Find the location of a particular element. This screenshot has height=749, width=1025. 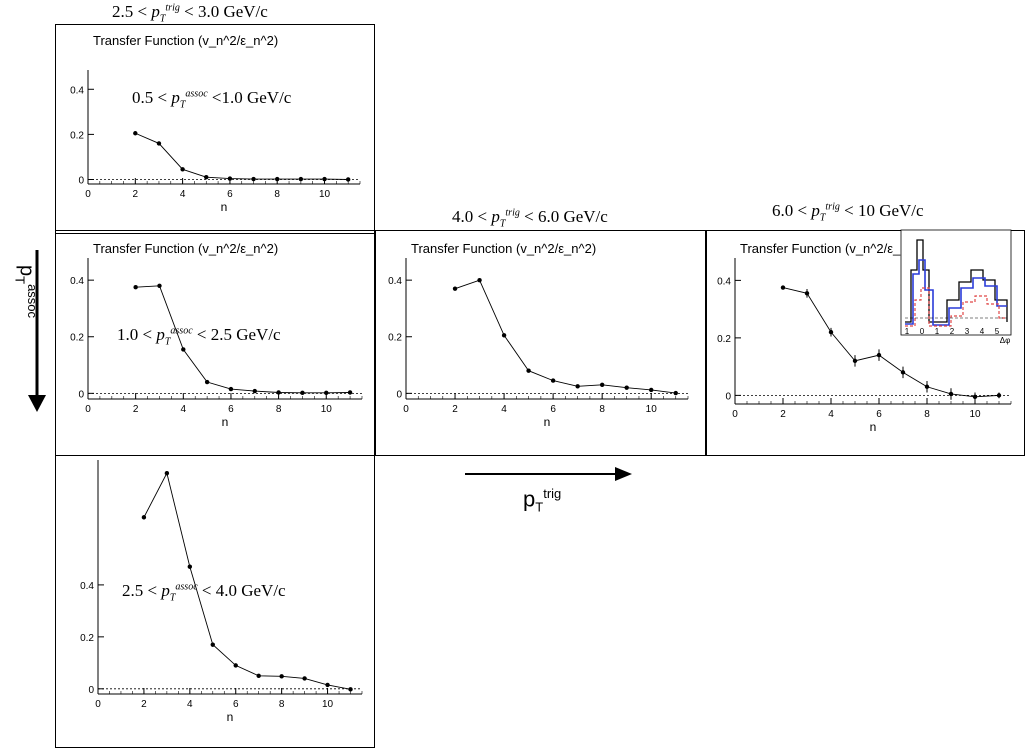

inset-plot: 1 0 1 2 3 4 5Δφ is located at coordinates (956, 287).